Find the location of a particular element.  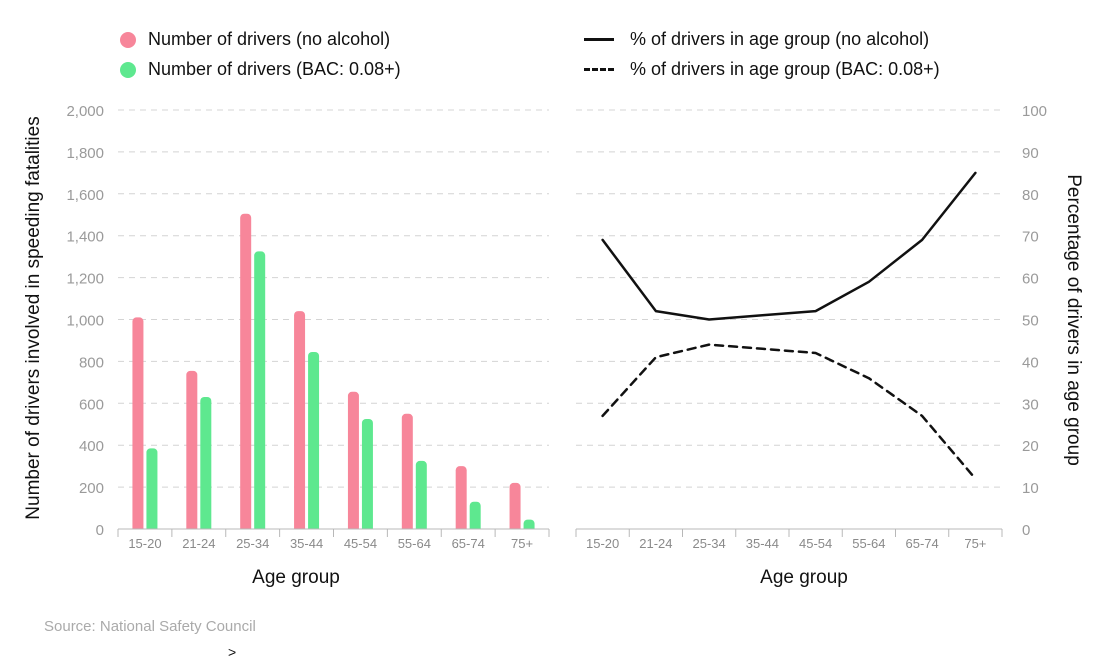

bar-x-tick-label: 15-20 is located at coordinates (144, 543).